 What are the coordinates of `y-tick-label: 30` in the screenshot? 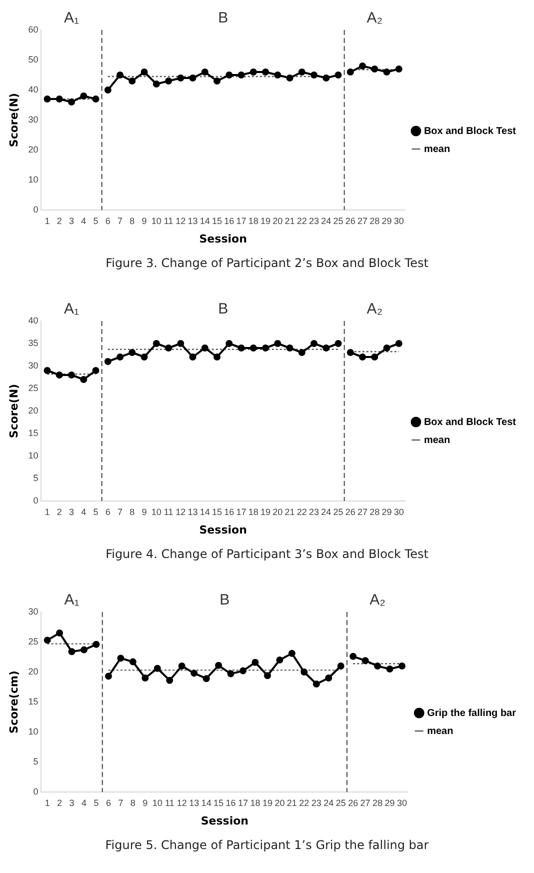 It's located at (33, 365).